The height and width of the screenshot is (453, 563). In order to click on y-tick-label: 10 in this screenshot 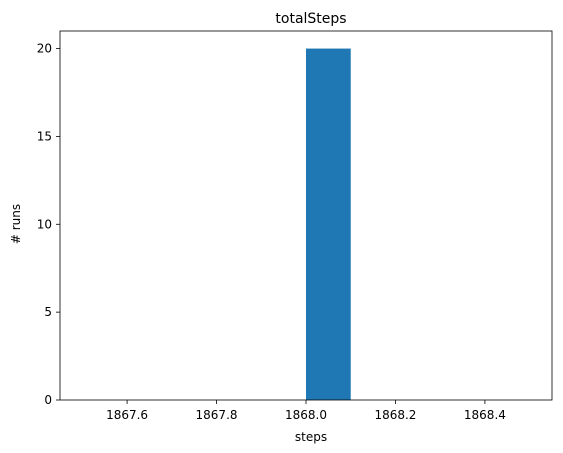, I will do `click(44, 224)`.